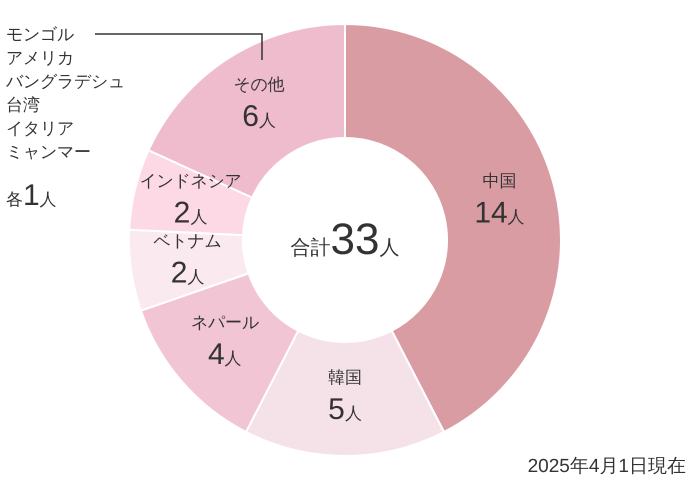 The width and height of the screenshot is (690, 480). I want to click on slice-label: ネパール, so click(224, 322).